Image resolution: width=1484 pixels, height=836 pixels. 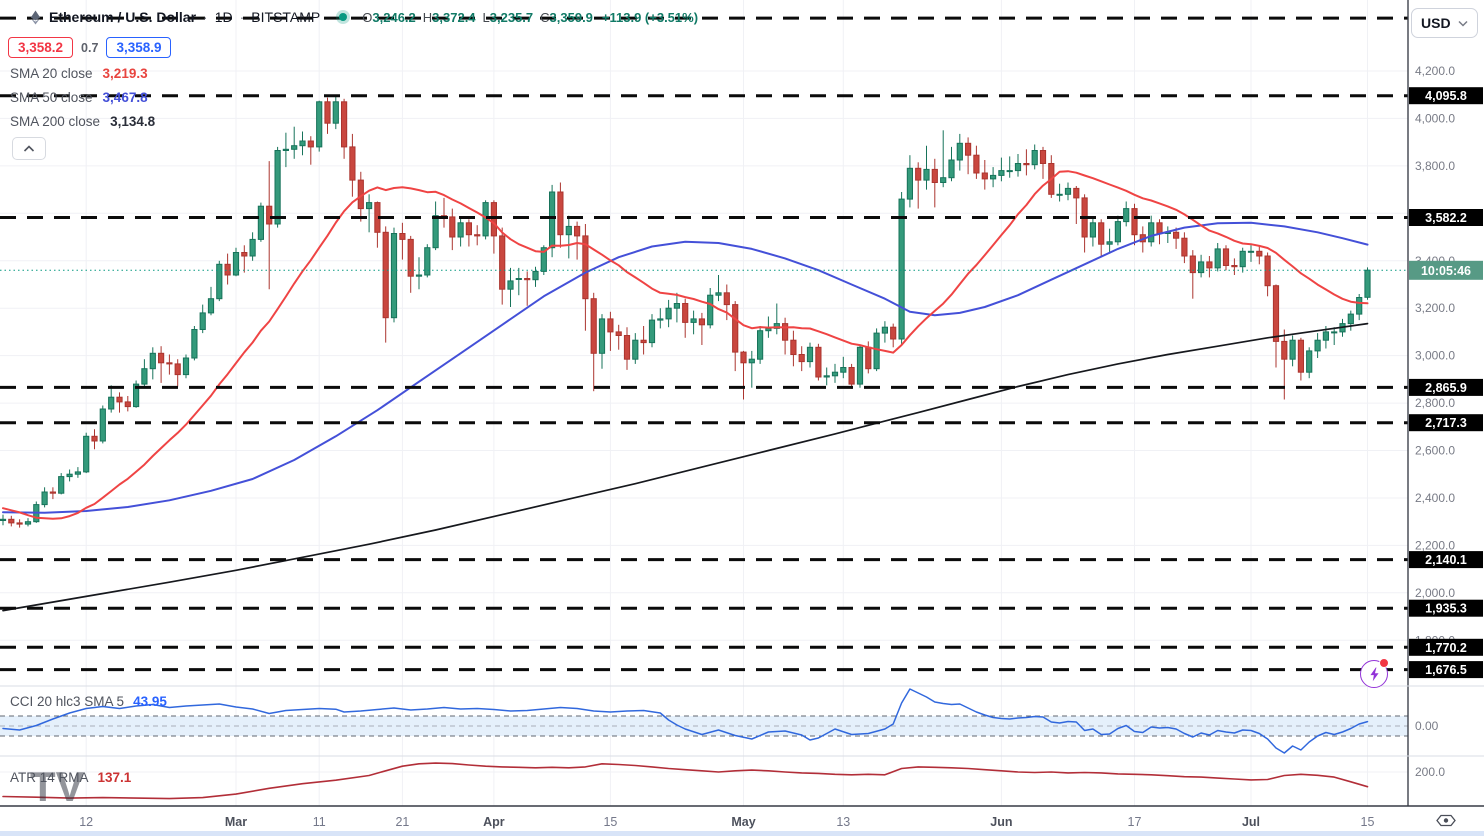 What do you see at coordinates (571, 17) in the screenshot?
I see `close-value: 3,359.9` at bounding box center [571, 17].